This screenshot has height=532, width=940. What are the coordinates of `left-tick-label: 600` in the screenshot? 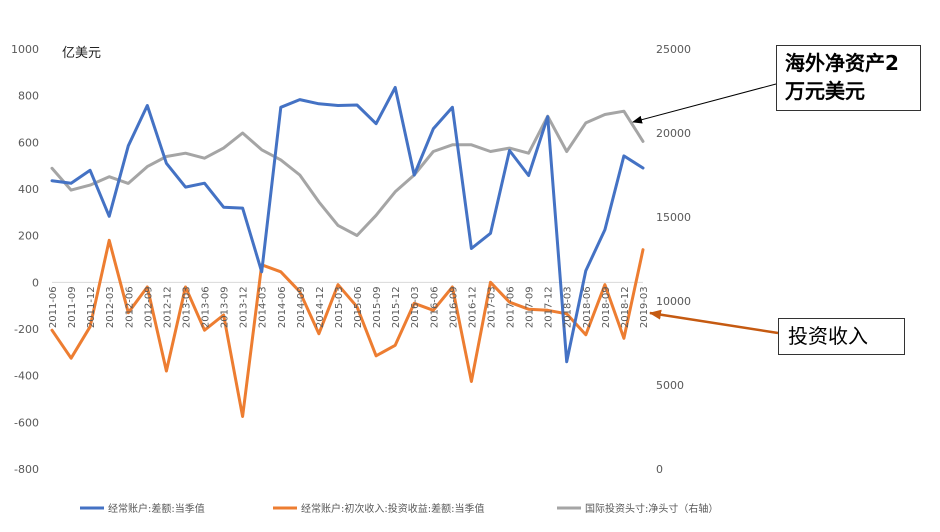 It's located at (28, 142).